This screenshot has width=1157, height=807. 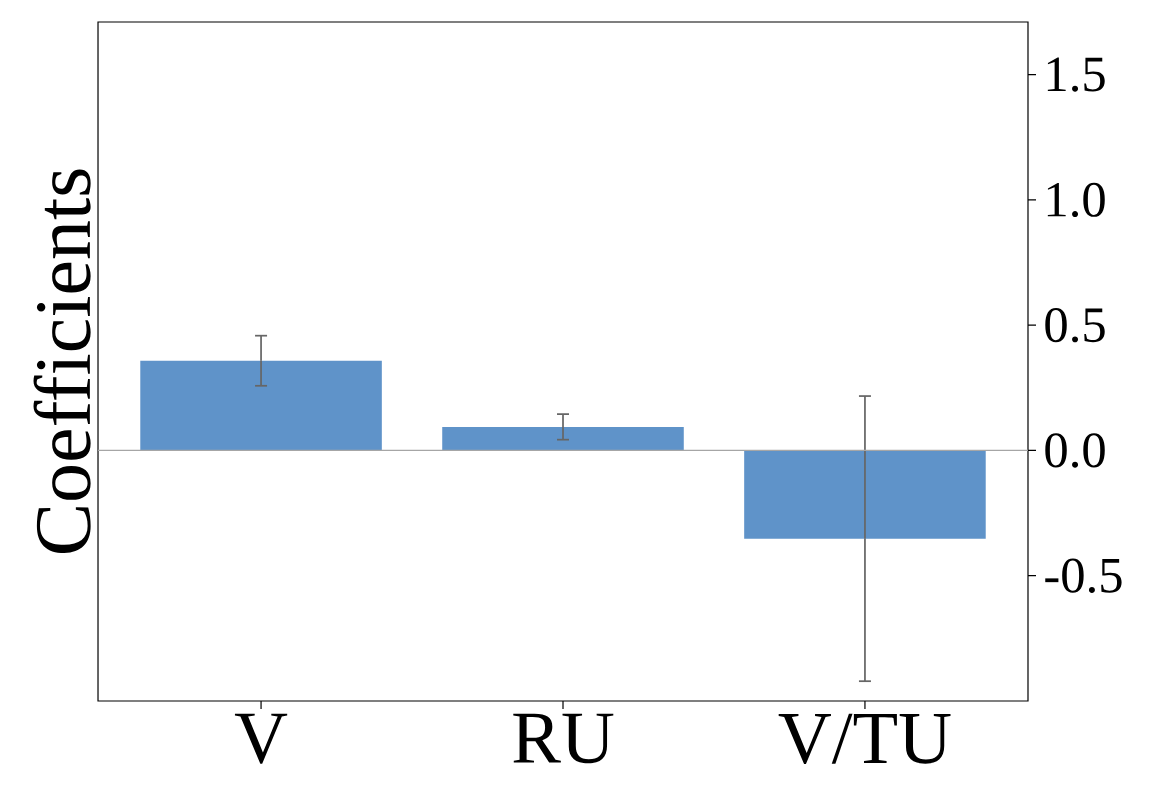 I want to click on y-tick-label: 1.0, so click(x=1076, y=200).